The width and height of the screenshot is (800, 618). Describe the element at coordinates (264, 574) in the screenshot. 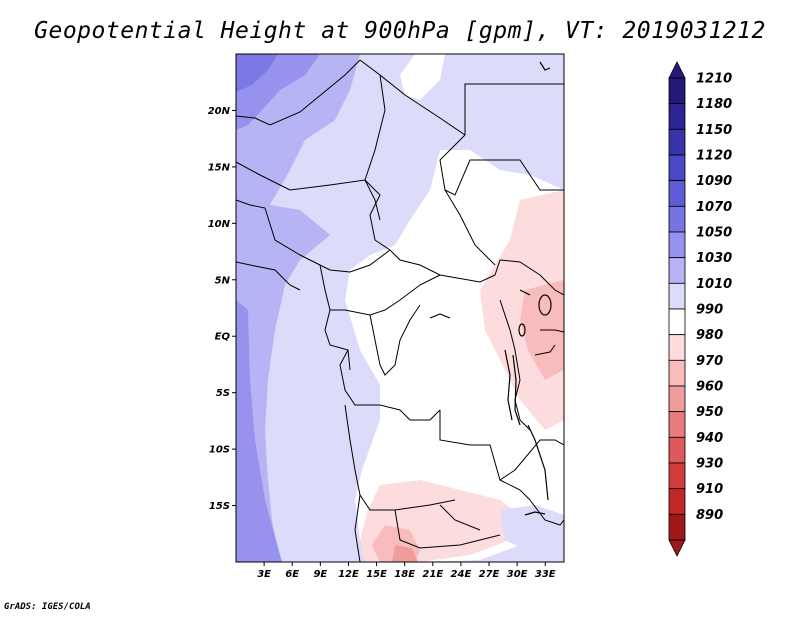

I see `lon-tick-label: 3E` at that location.